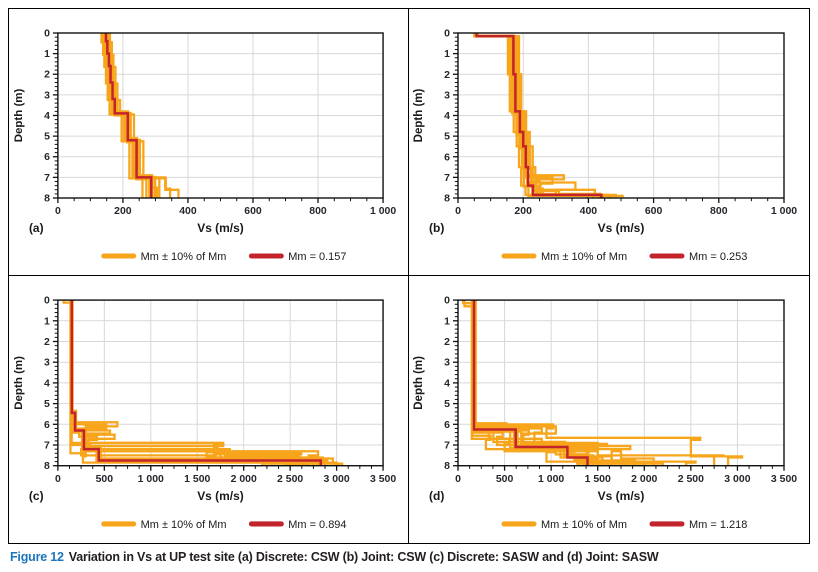 The height and width of the screenshot is (572, 818). Describe the element at coordinates (37, 557) in the screenshot. I see `figure-caption-label: Figure 12` at that location.